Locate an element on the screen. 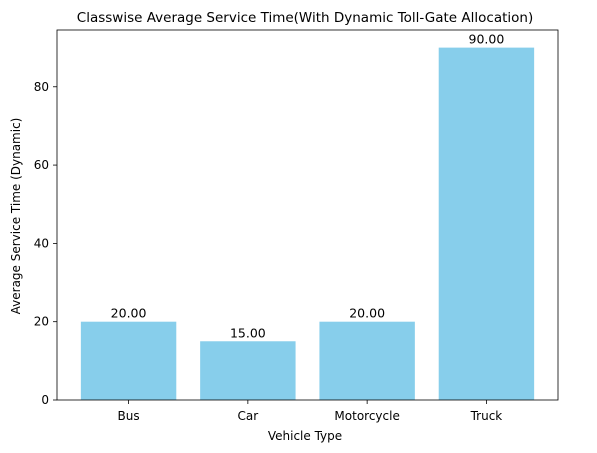 The width and height of the screenshot is (597, 453). x-tick-label-truck: Truck is located at coordinates (486, 416).